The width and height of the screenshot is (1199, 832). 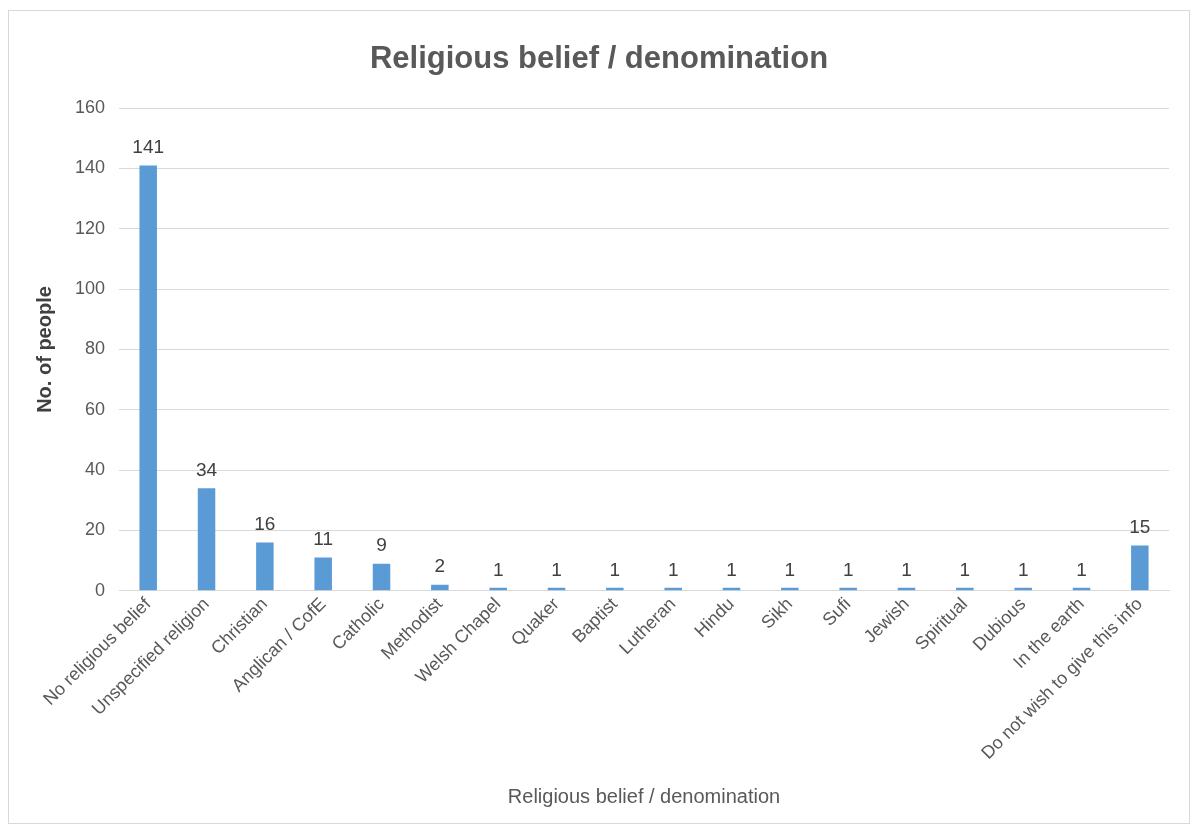 What do you see at coordinates (95, 408) in the screenshot?
I see `y-tick-label: 60` at bounding box center [95, 408].